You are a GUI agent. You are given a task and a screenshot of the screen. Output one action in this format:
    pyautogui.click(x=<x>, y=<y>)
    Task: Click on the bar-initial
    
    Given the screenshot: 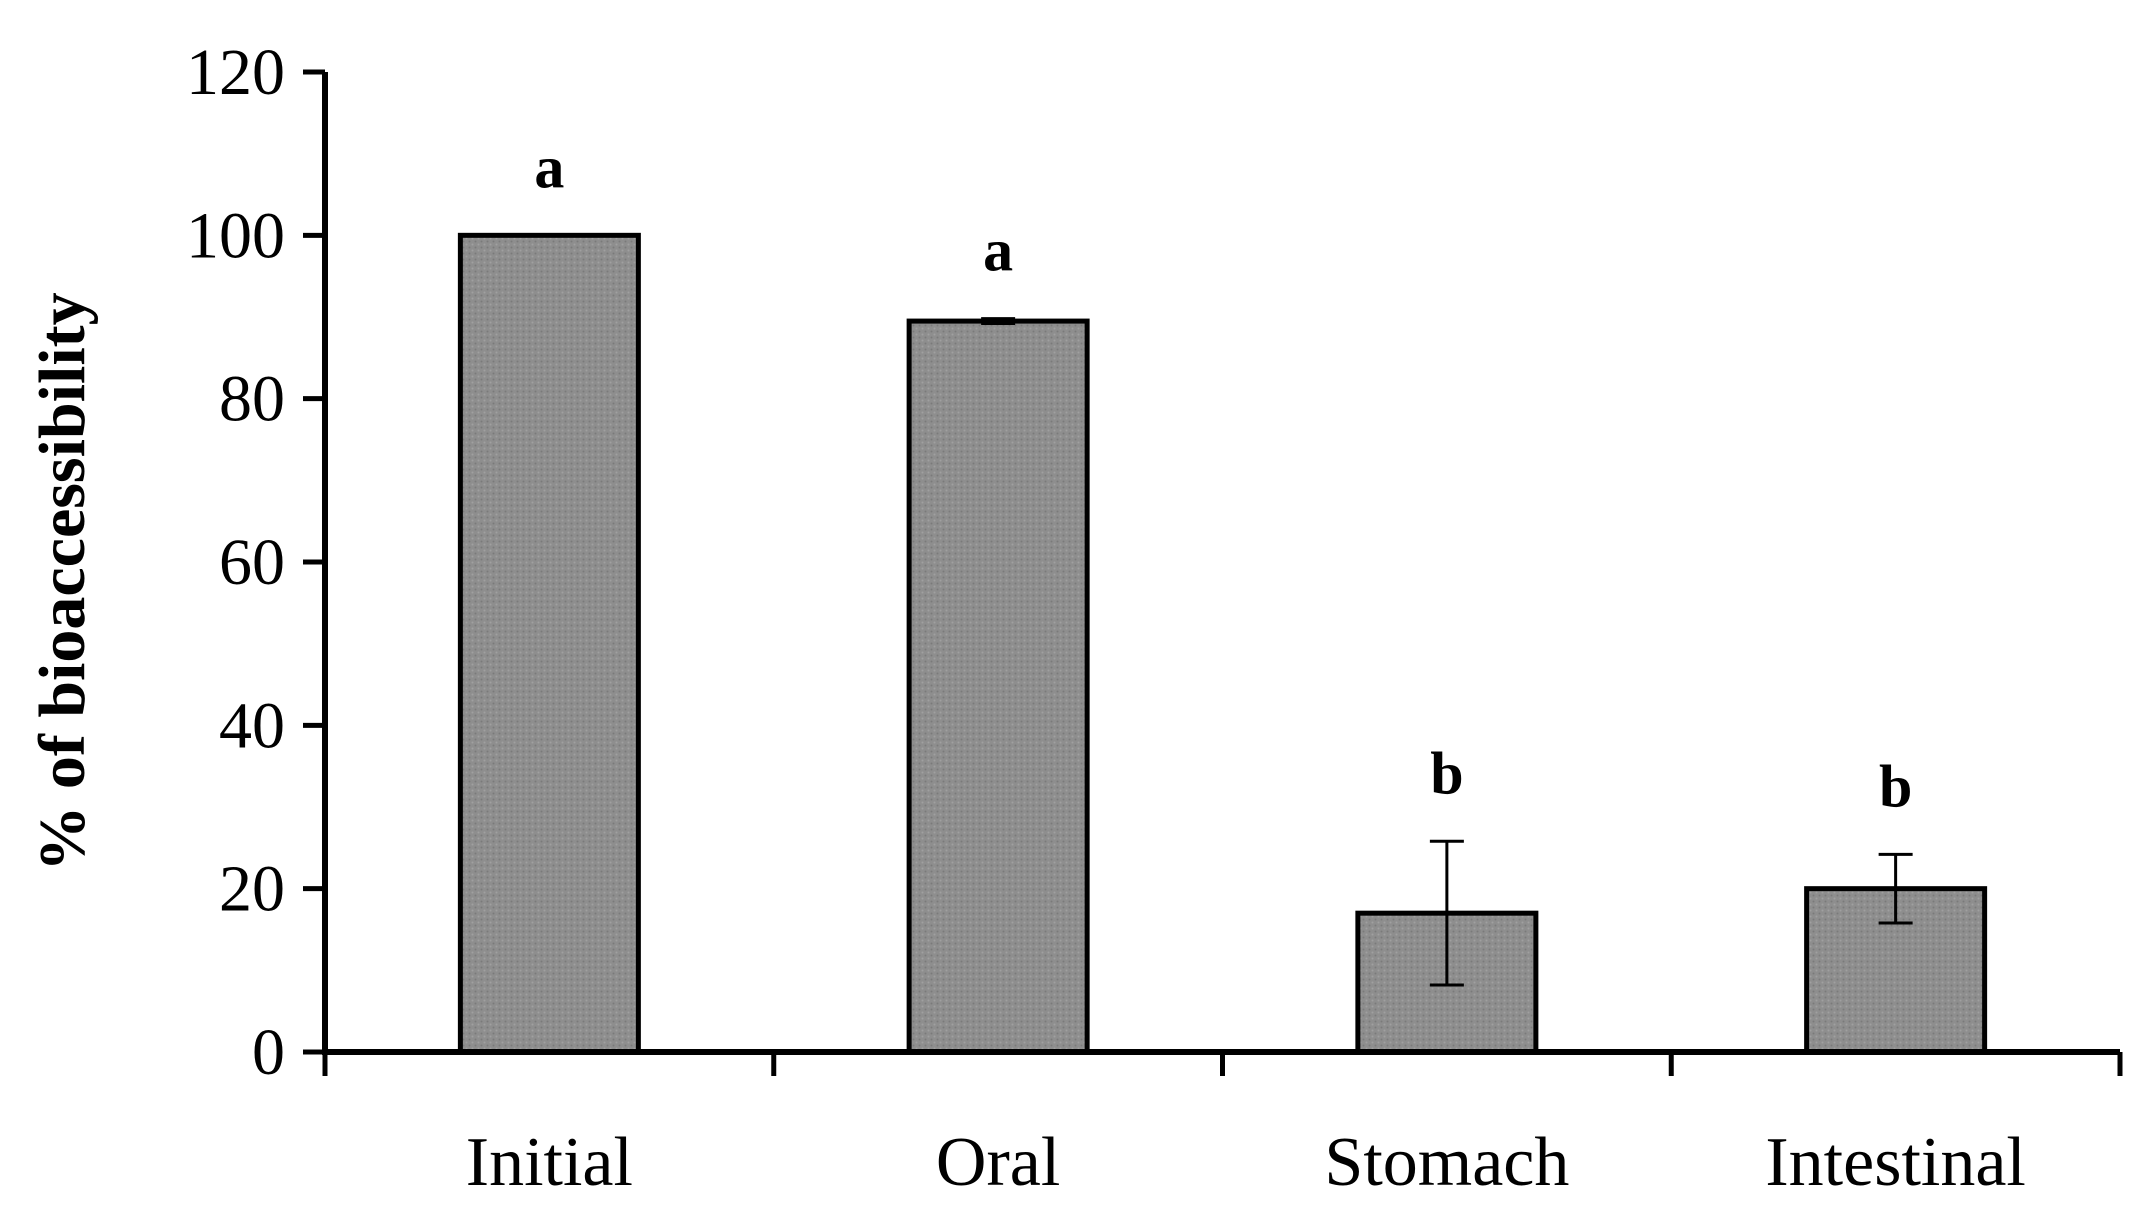 What is the action you would take?
    pyautogui.click(x=549, y=643)
    